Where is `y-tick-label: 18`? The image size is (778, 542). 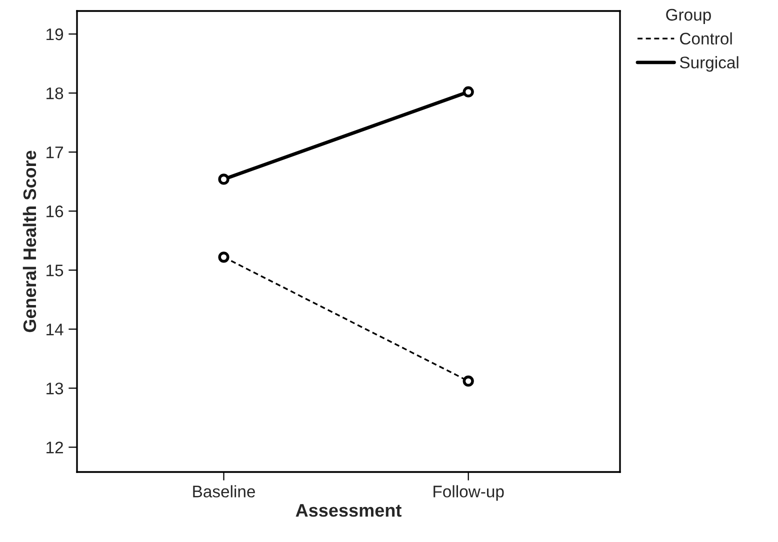 y-tick-label: 18 is located at coordinates (55, 93).